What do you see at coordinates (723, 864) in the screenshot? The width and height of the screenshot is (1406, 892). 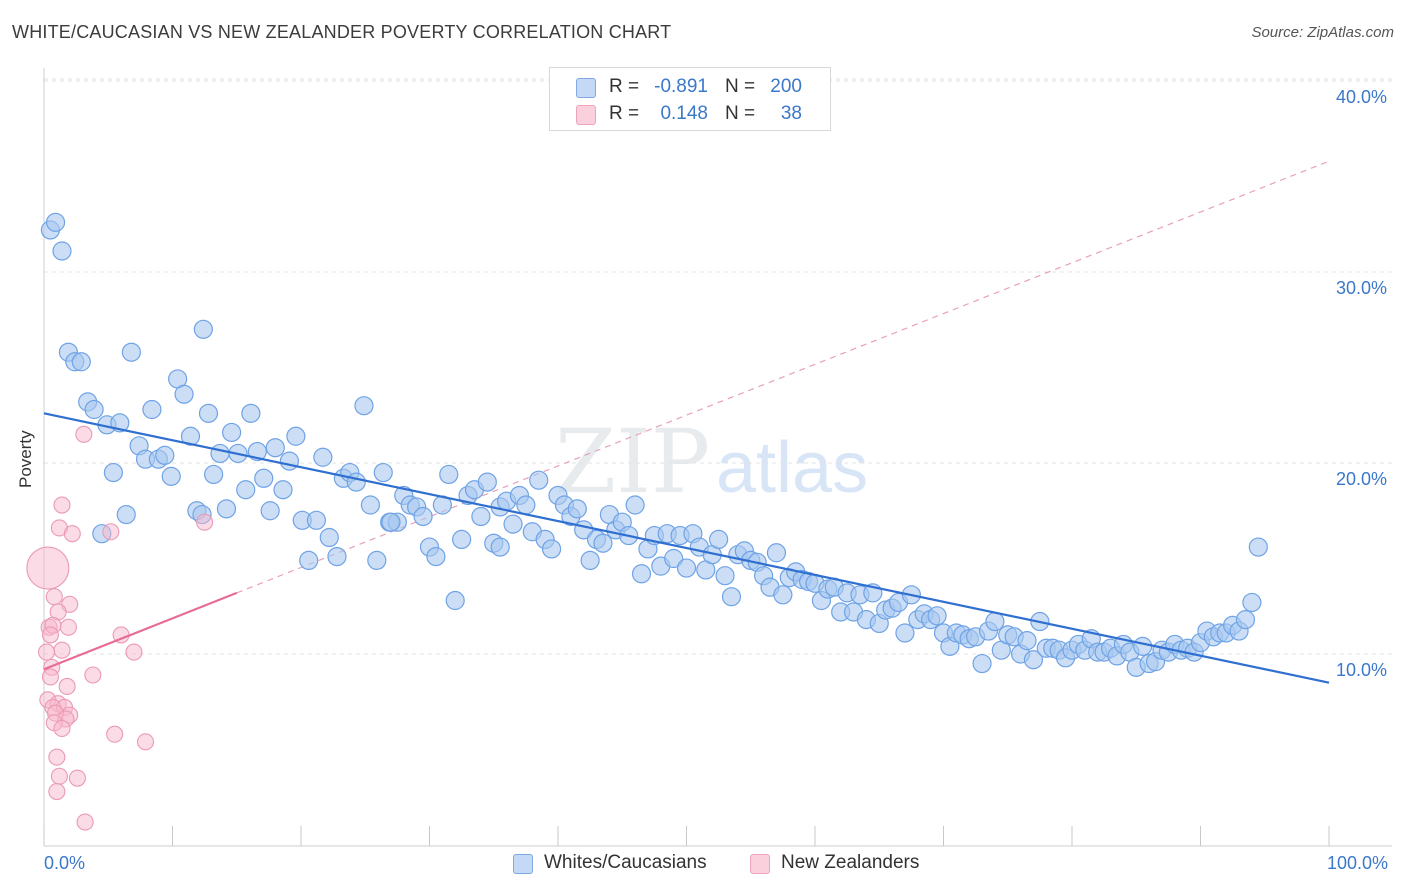 I see `series-legend: Whites/Caucasians New Zealanders` at bounding box center [723, 864].